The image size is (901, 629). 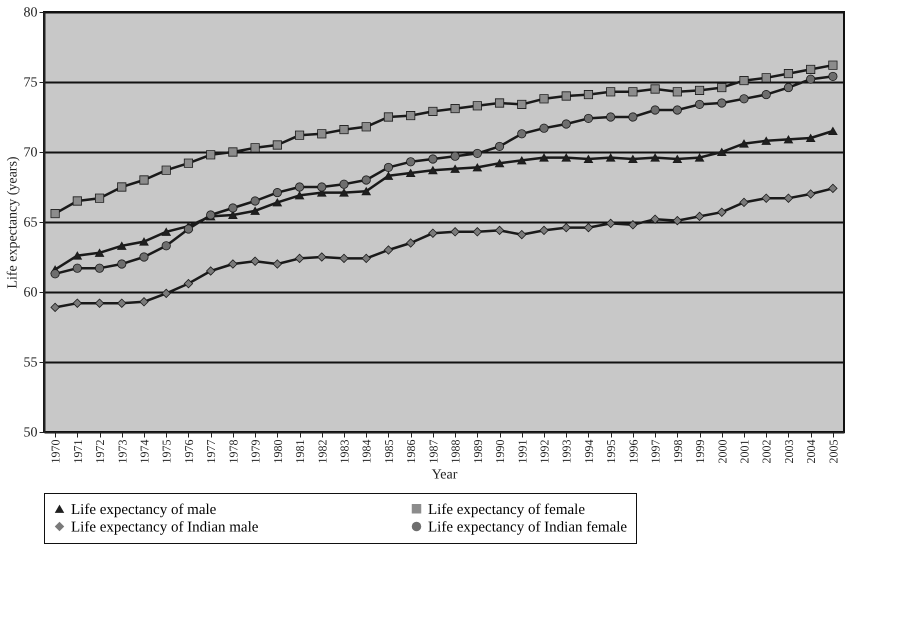 I want to click on x-tick-label: 1972, so click(x=100, y=452).